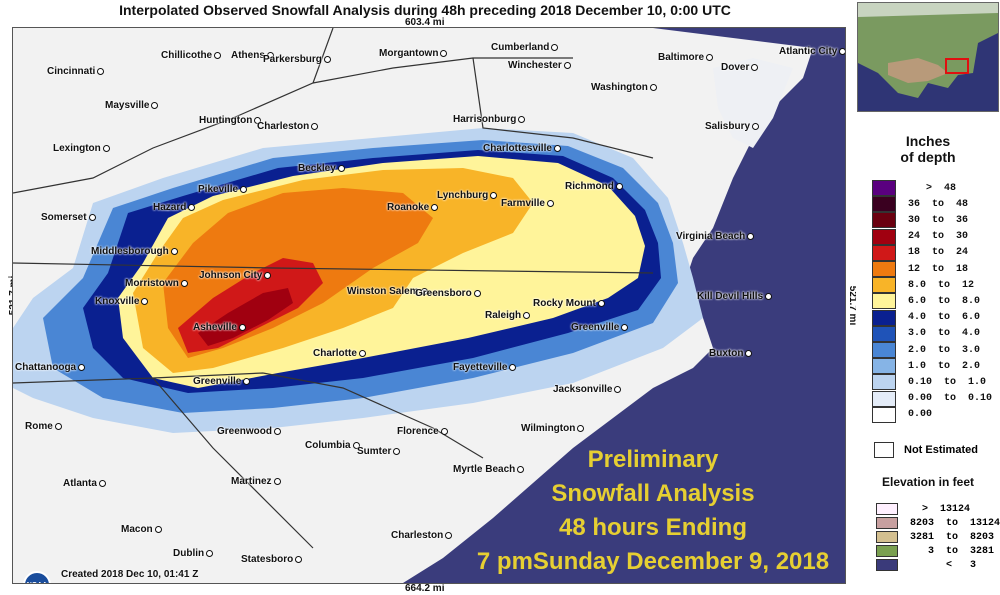 Image resolution: width=1000 pixels, height=595 pixels. Describe the element at coordinates (944, 350) in the screenshot. I see `legend-label: 2.0 to 3.0` at that location.